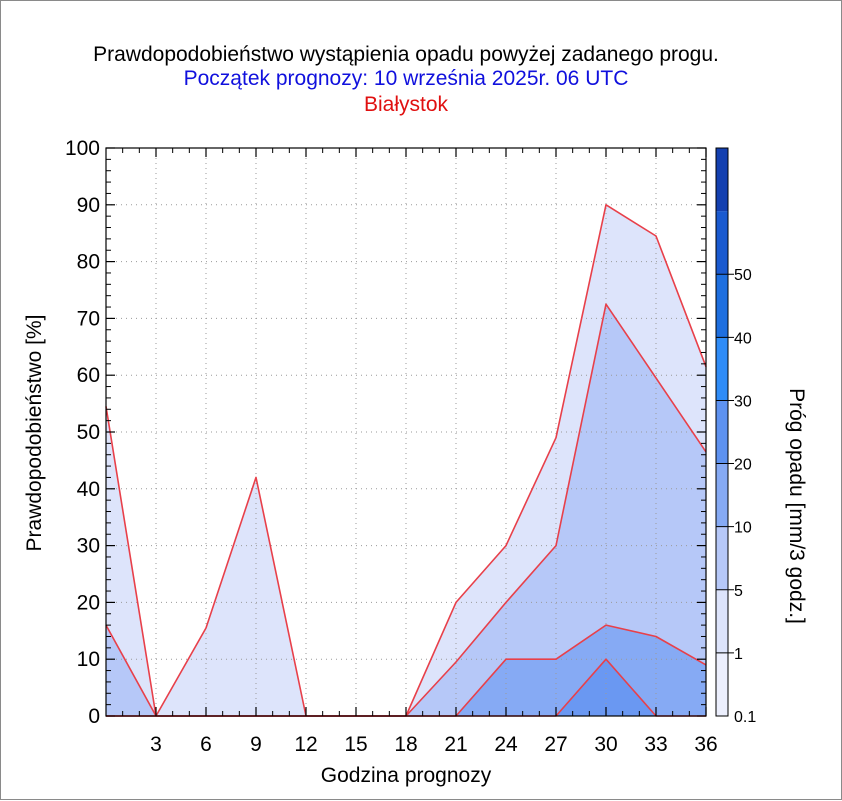 Image resolution: width=842 pixels, height=801 pixels. Describe the element at coordinates (745, 717) in the screenshot. I see `colorbar-tick-label: 0.1` at that location.